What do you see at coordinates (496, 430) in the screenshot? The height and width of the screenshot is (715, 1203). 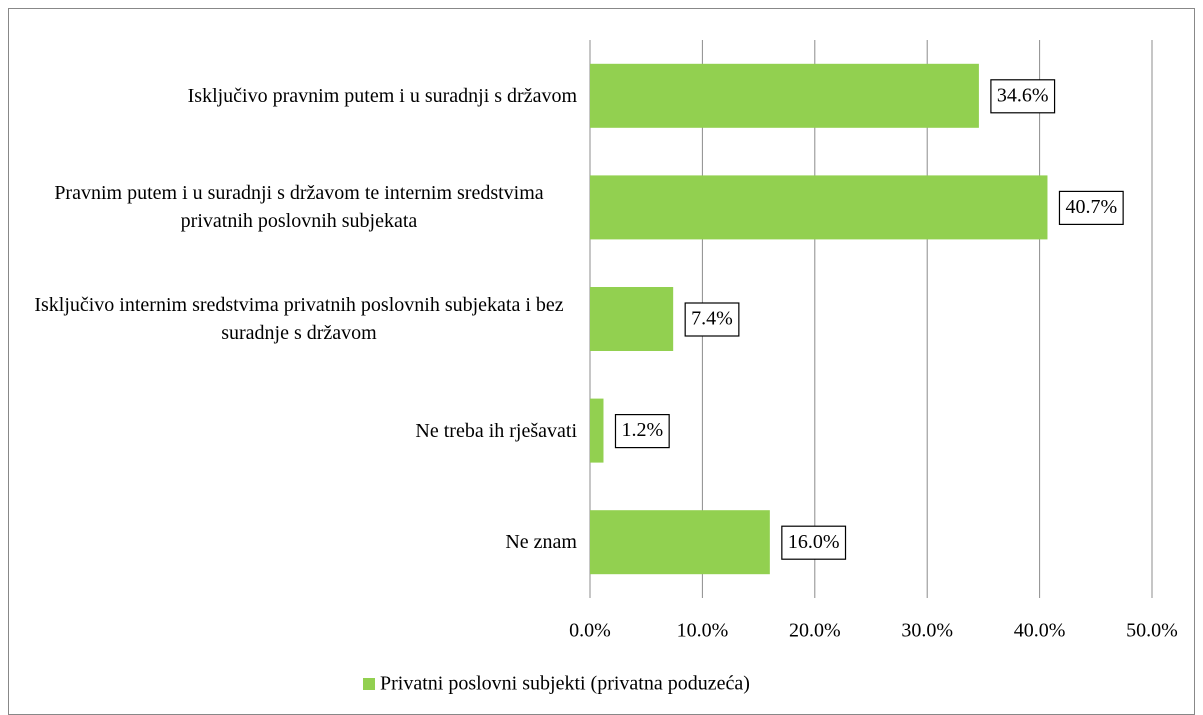 I see `category-label: Ne treba ih rješavati` at bounding box center [496, 430].